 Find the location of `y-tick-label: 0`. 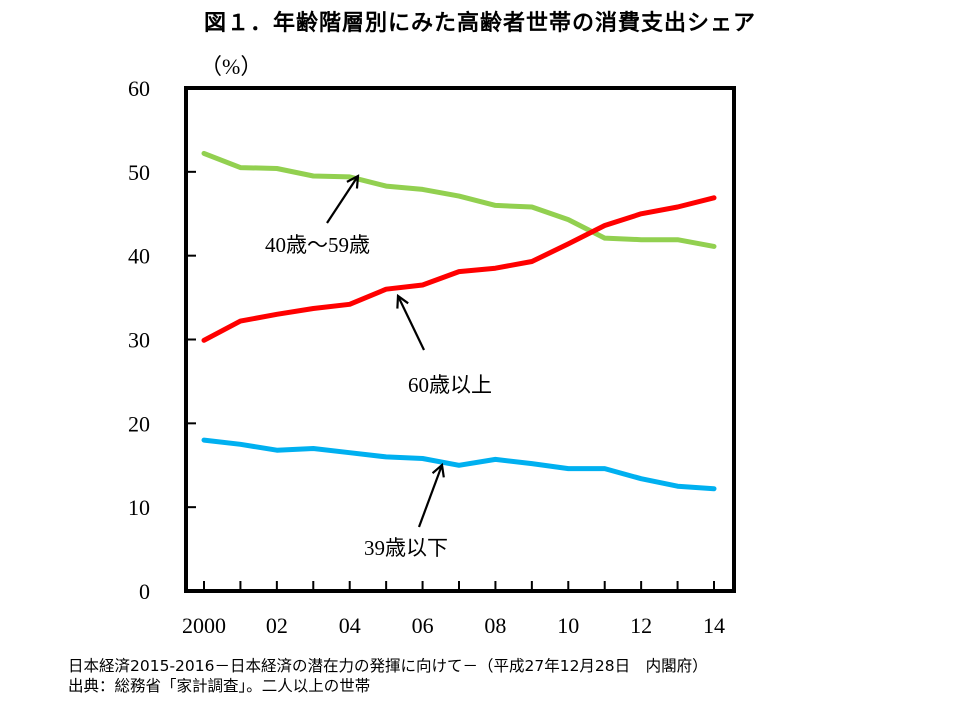

y-tick-label: 0 is located at coordinates (144, 591).